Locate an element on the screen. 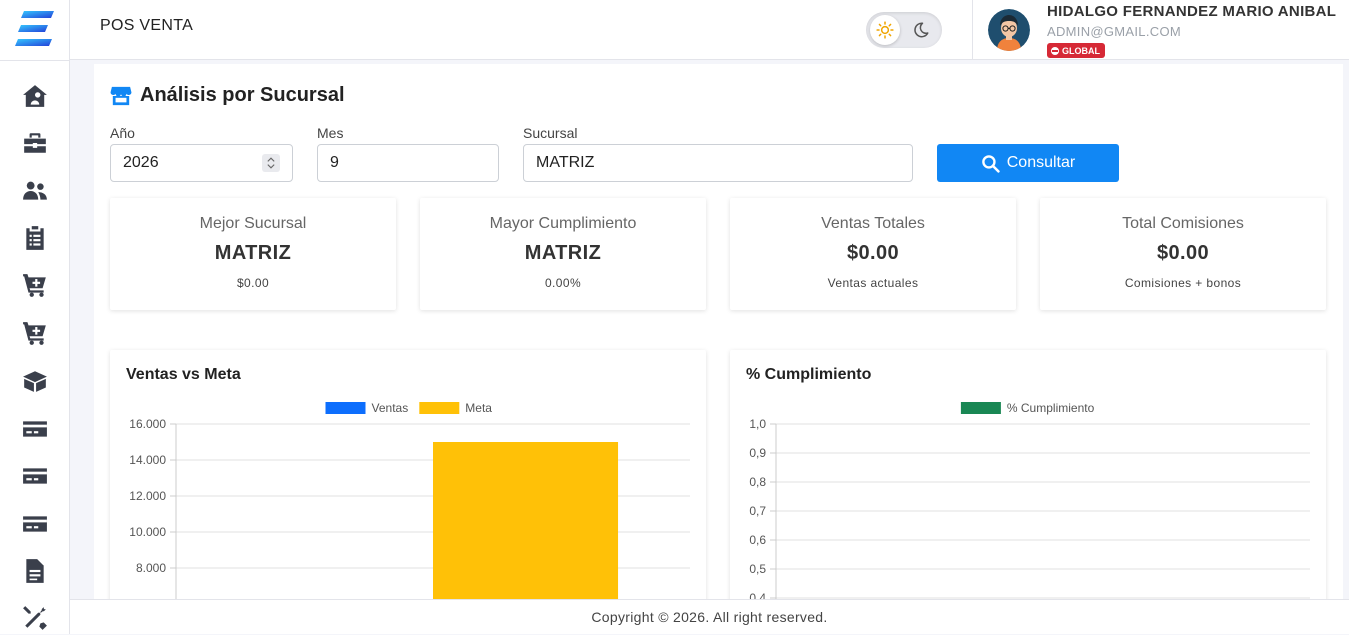 The height and width of the screenshot is (635, 1349). app-logo is located at coordinates (35, 29).